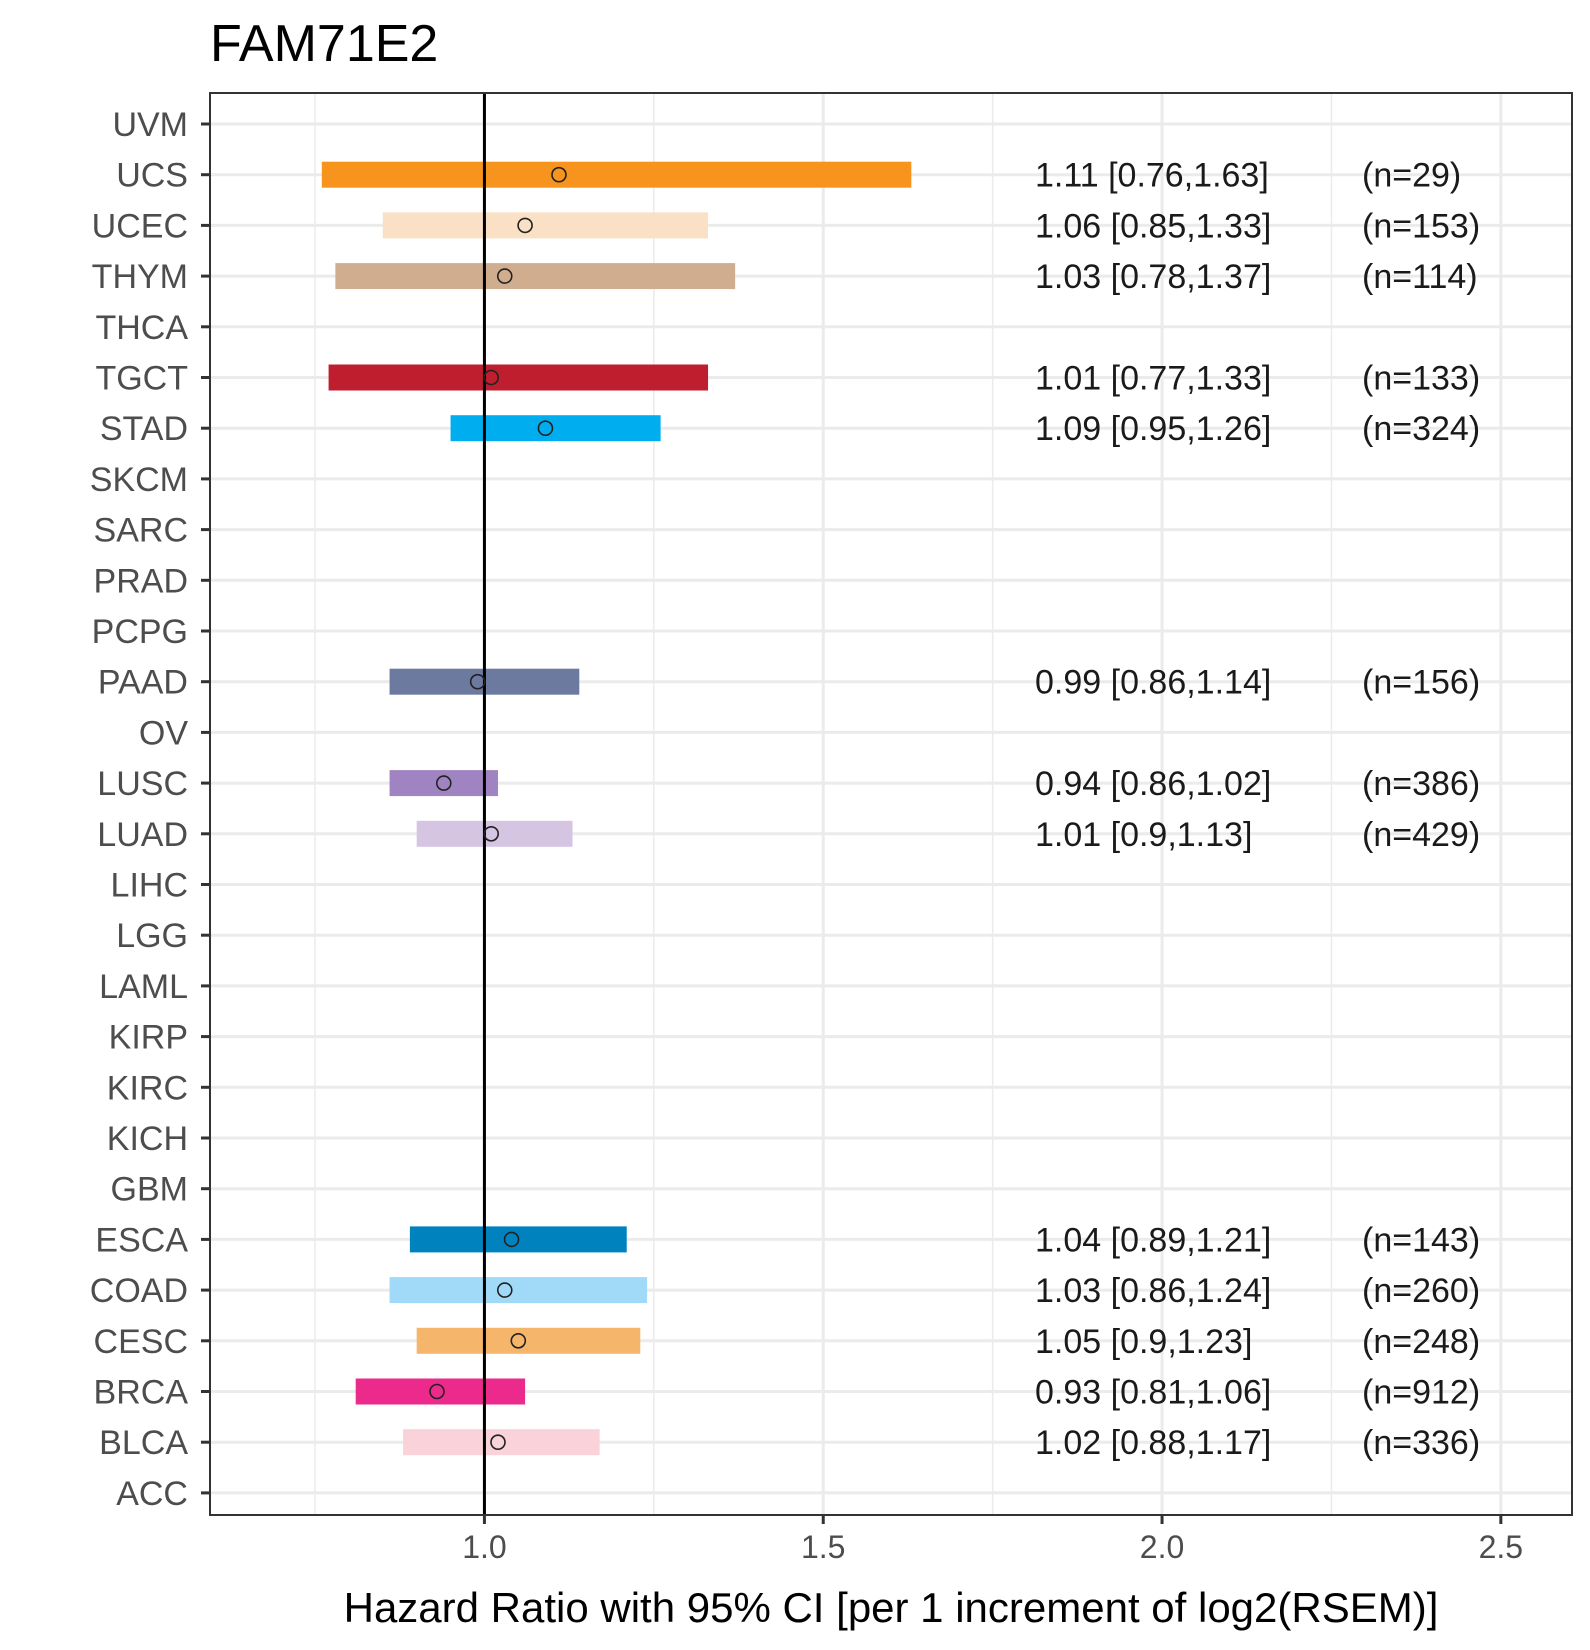  I want to click on hr-point-luad, so click(491, 833).